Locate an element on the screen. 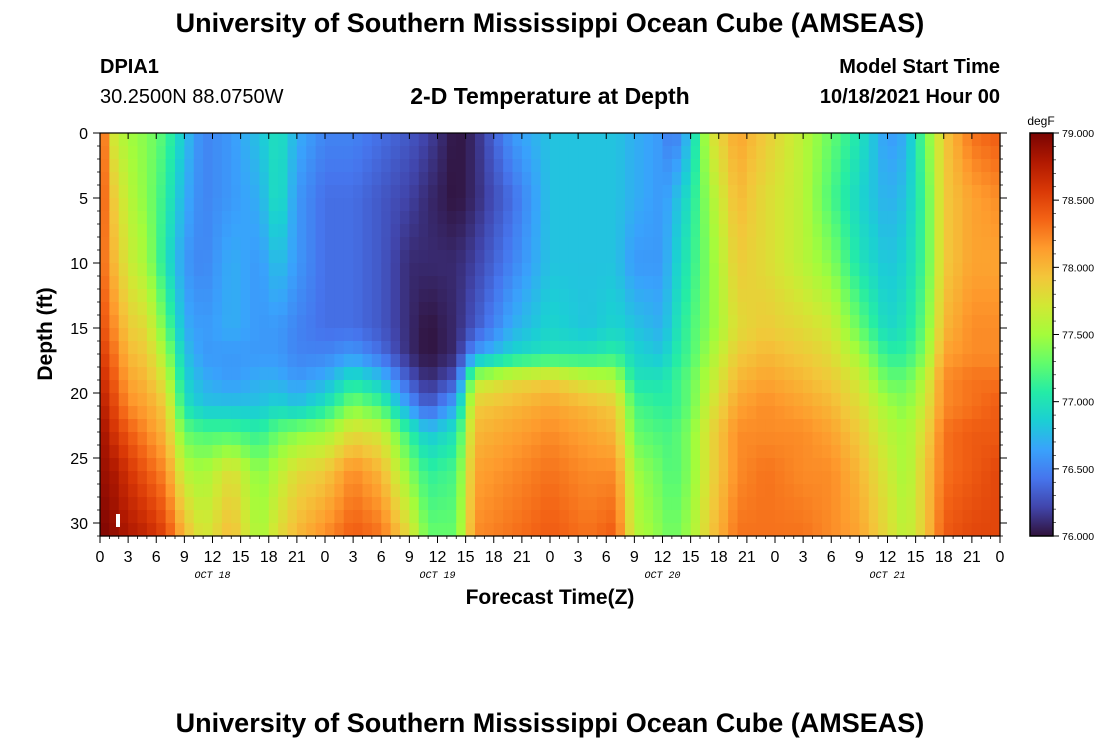 This screenshot has width=1100, height=750. marker is located at coordinates (118, 520).